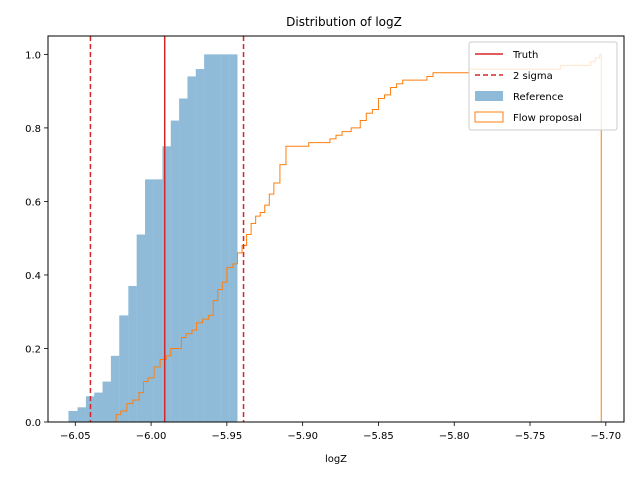 This screenshot has width=640, height=480. Describe the element at coordinates (33, 202) in the screenshot. I see `y-tick-label: 0.6` at that location.